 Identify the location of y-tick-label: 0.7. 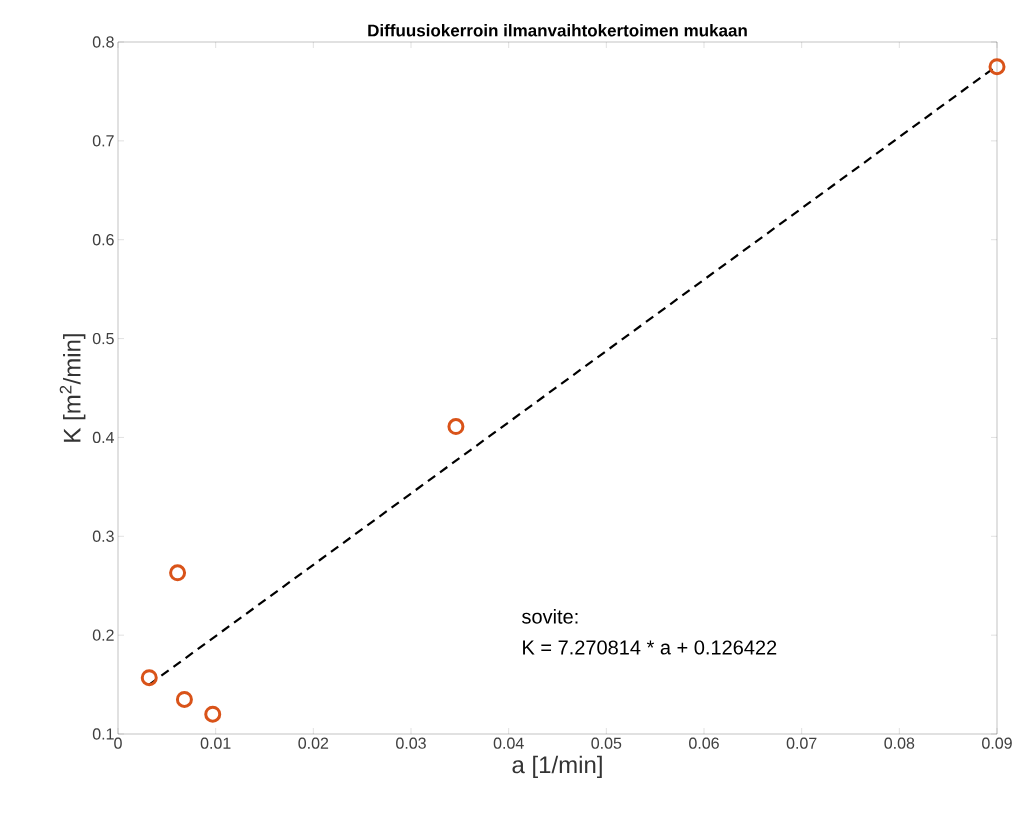
(103, 141).